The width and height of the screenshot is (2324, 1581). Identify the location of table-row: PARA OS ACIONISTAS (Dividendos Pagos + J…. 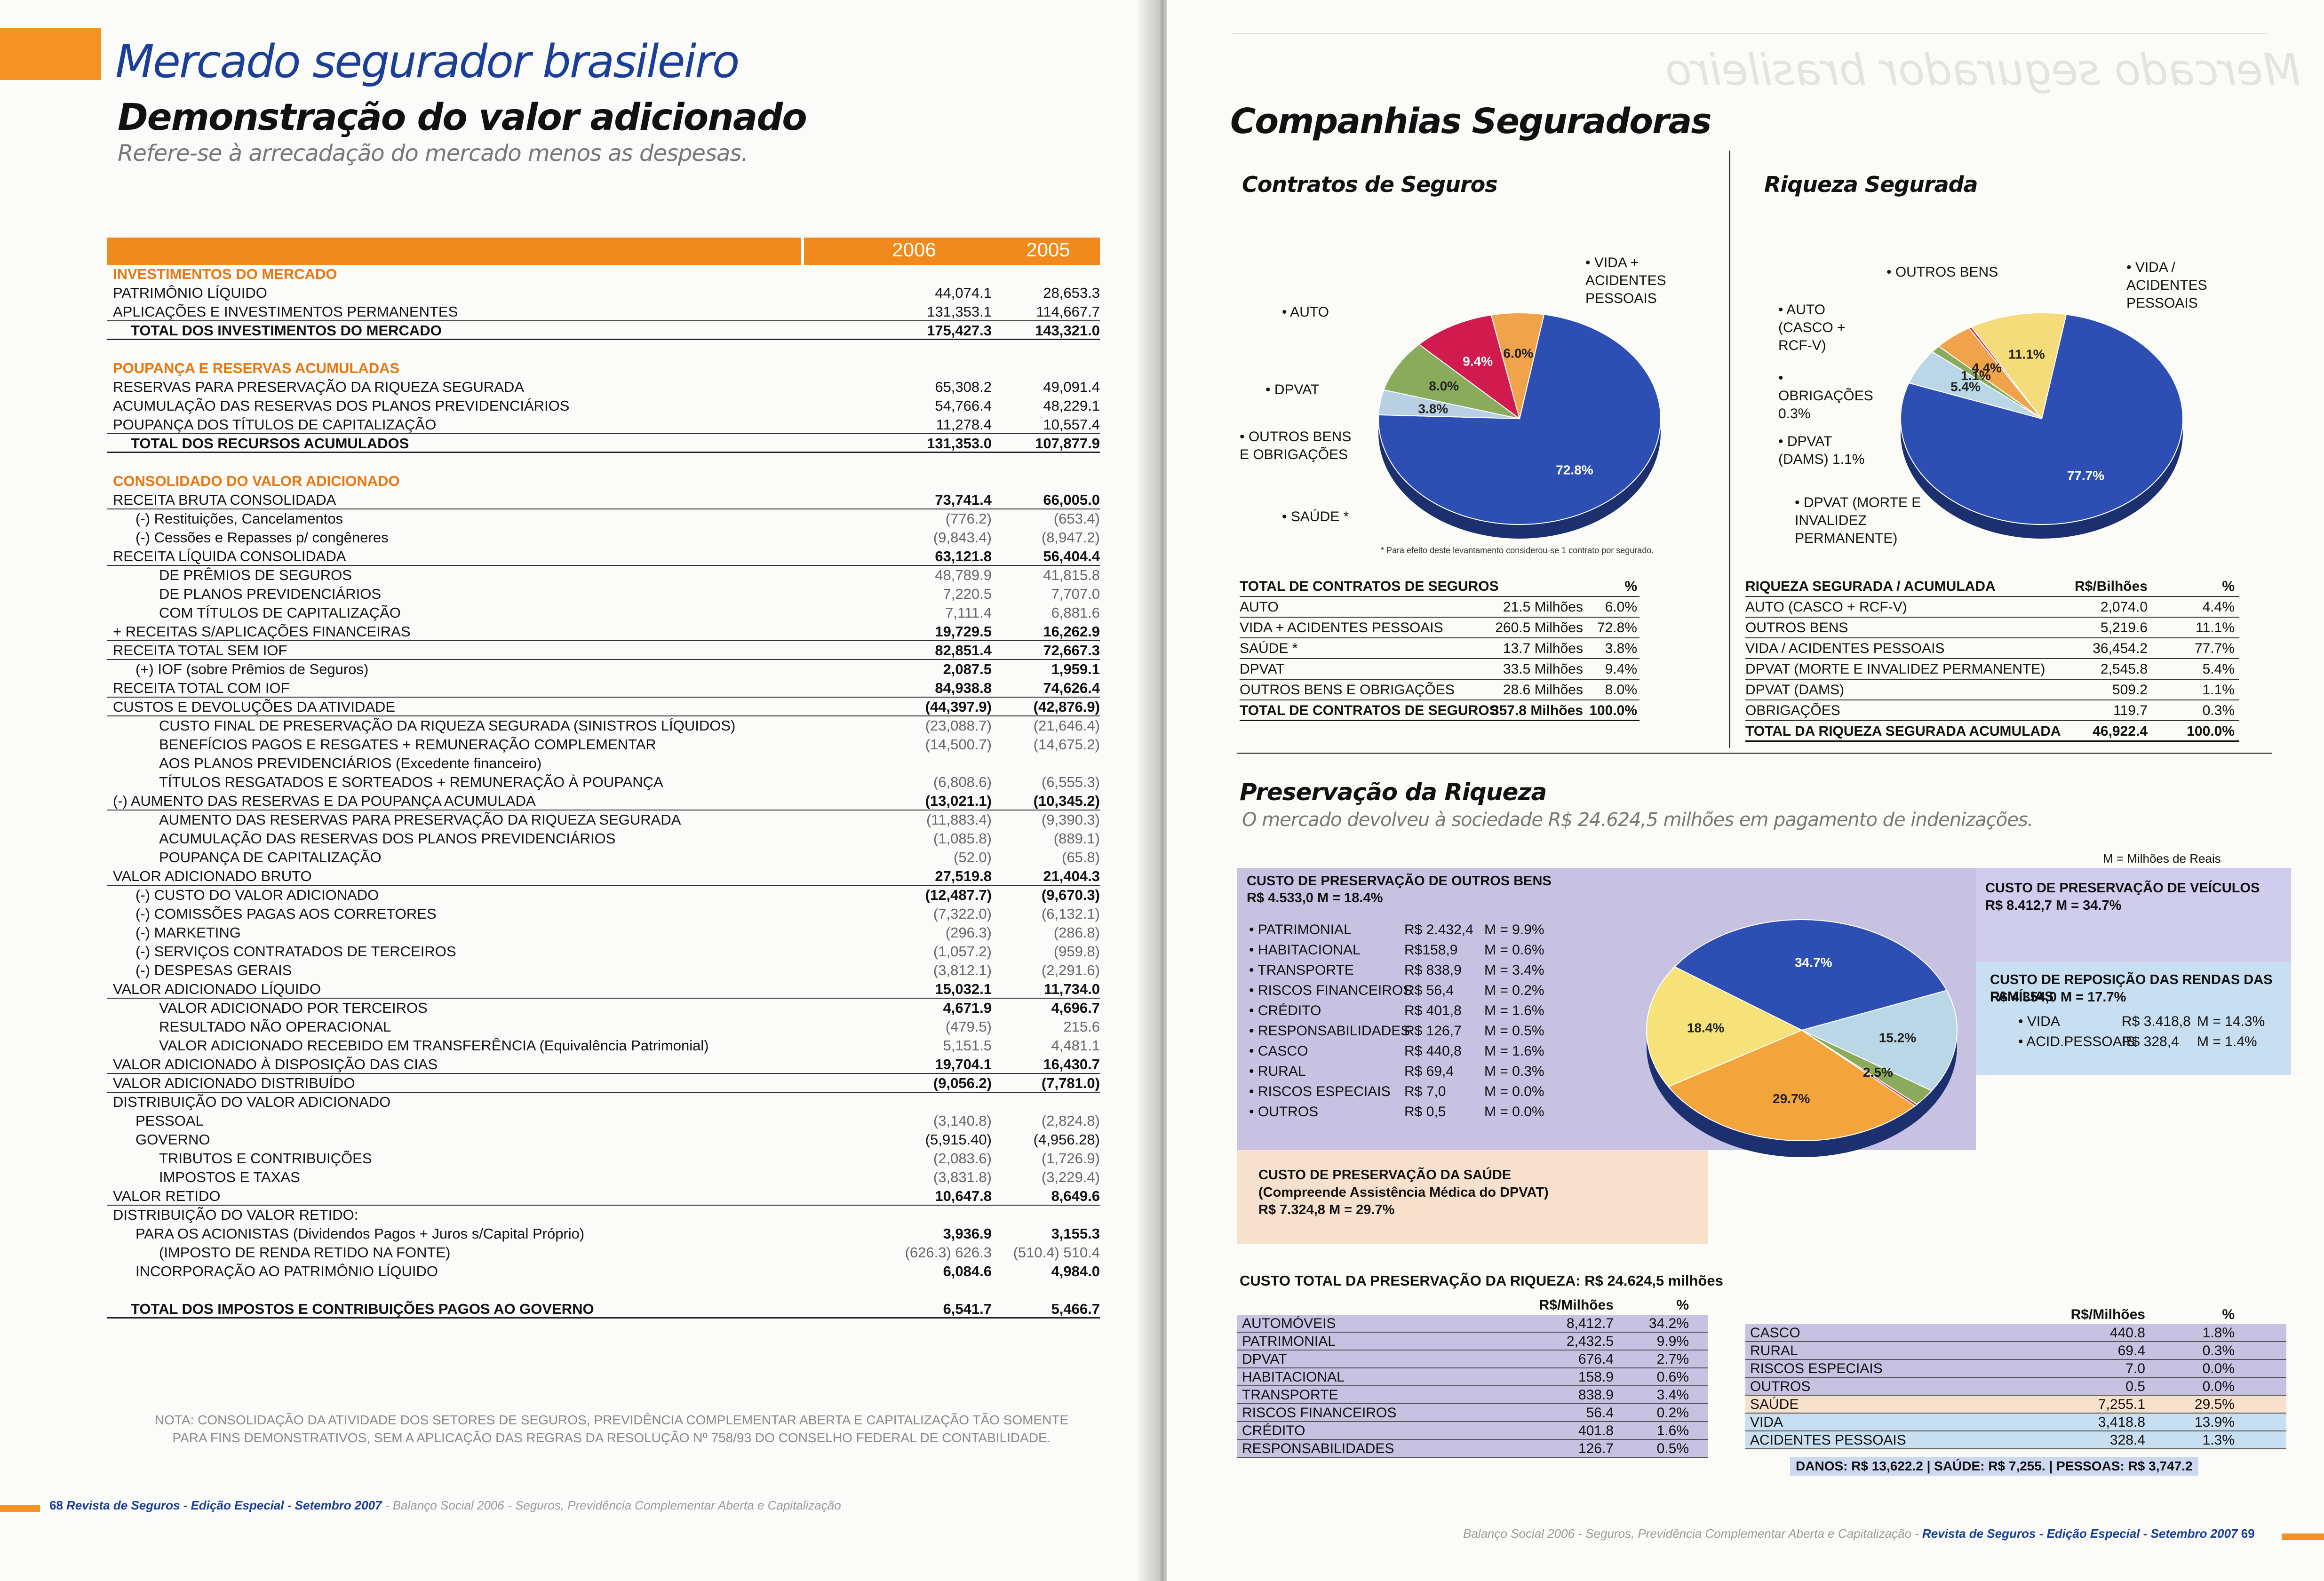
(603, 1233).